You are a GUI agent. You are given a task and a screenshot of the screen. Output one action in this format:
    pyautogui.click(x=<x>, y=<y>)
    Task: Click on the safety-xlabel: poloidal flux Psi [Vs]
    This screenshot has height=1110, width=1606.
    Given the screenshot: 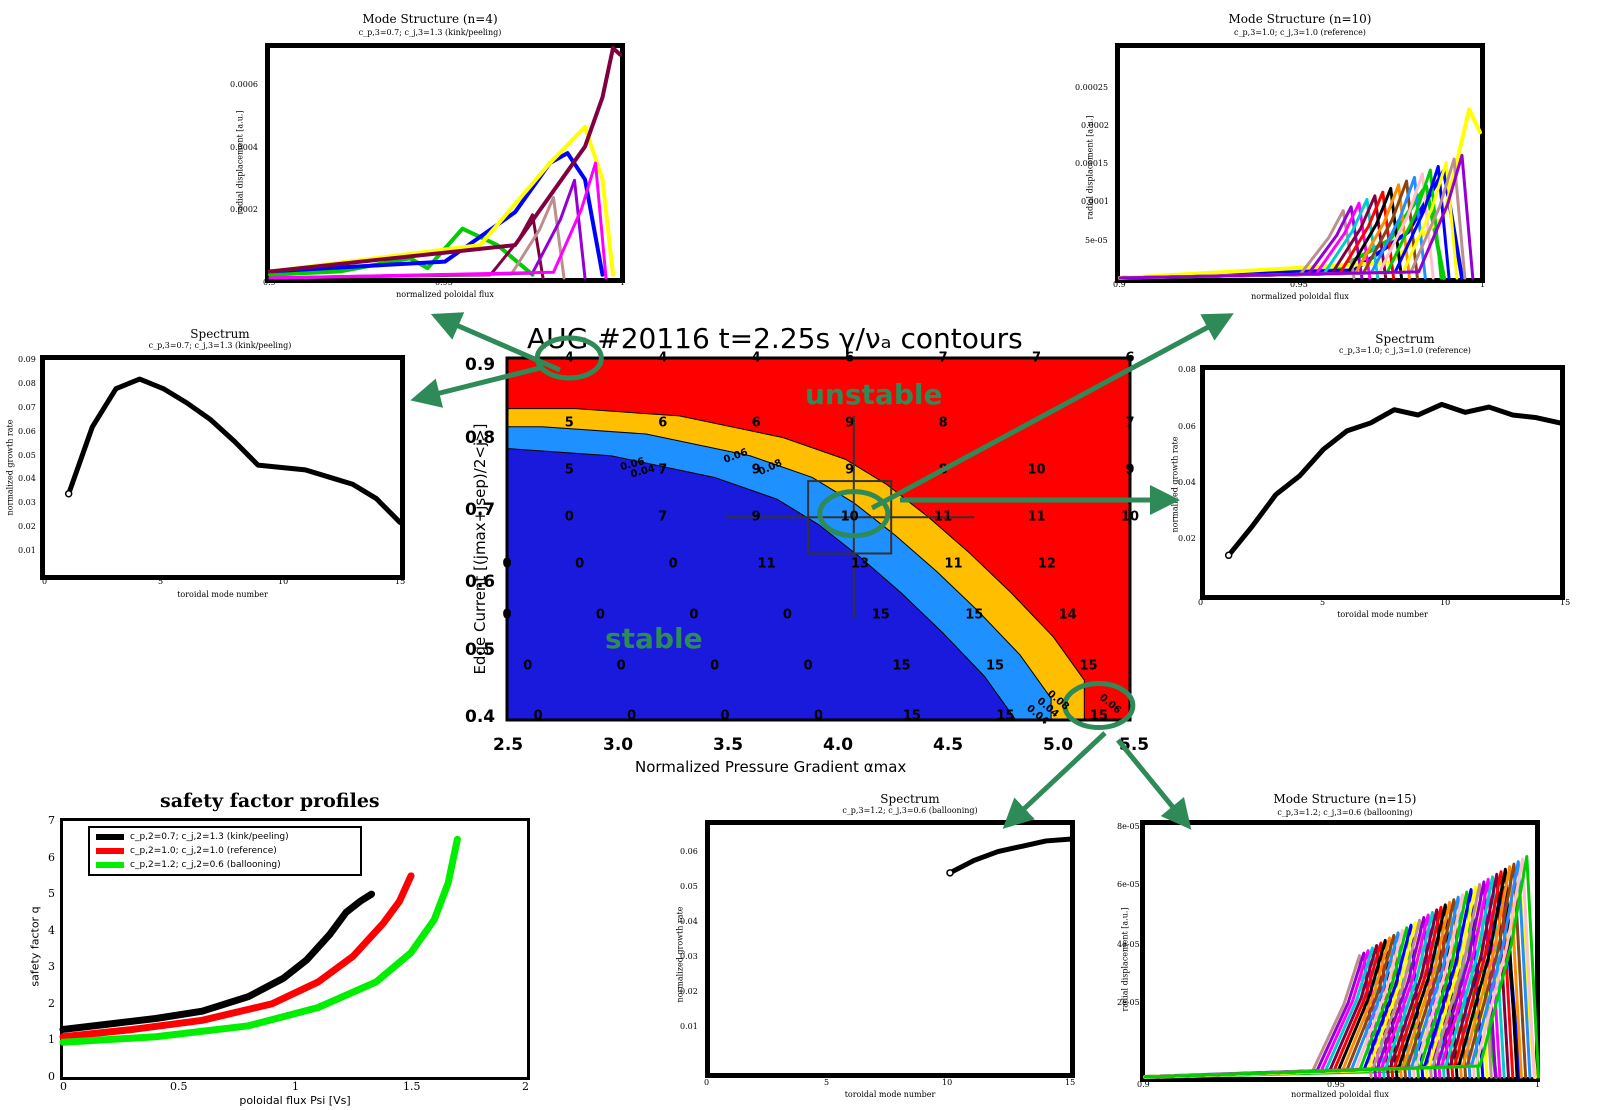 What is the action you would take?
    pyautogui.click(x=295, y=1100)
    